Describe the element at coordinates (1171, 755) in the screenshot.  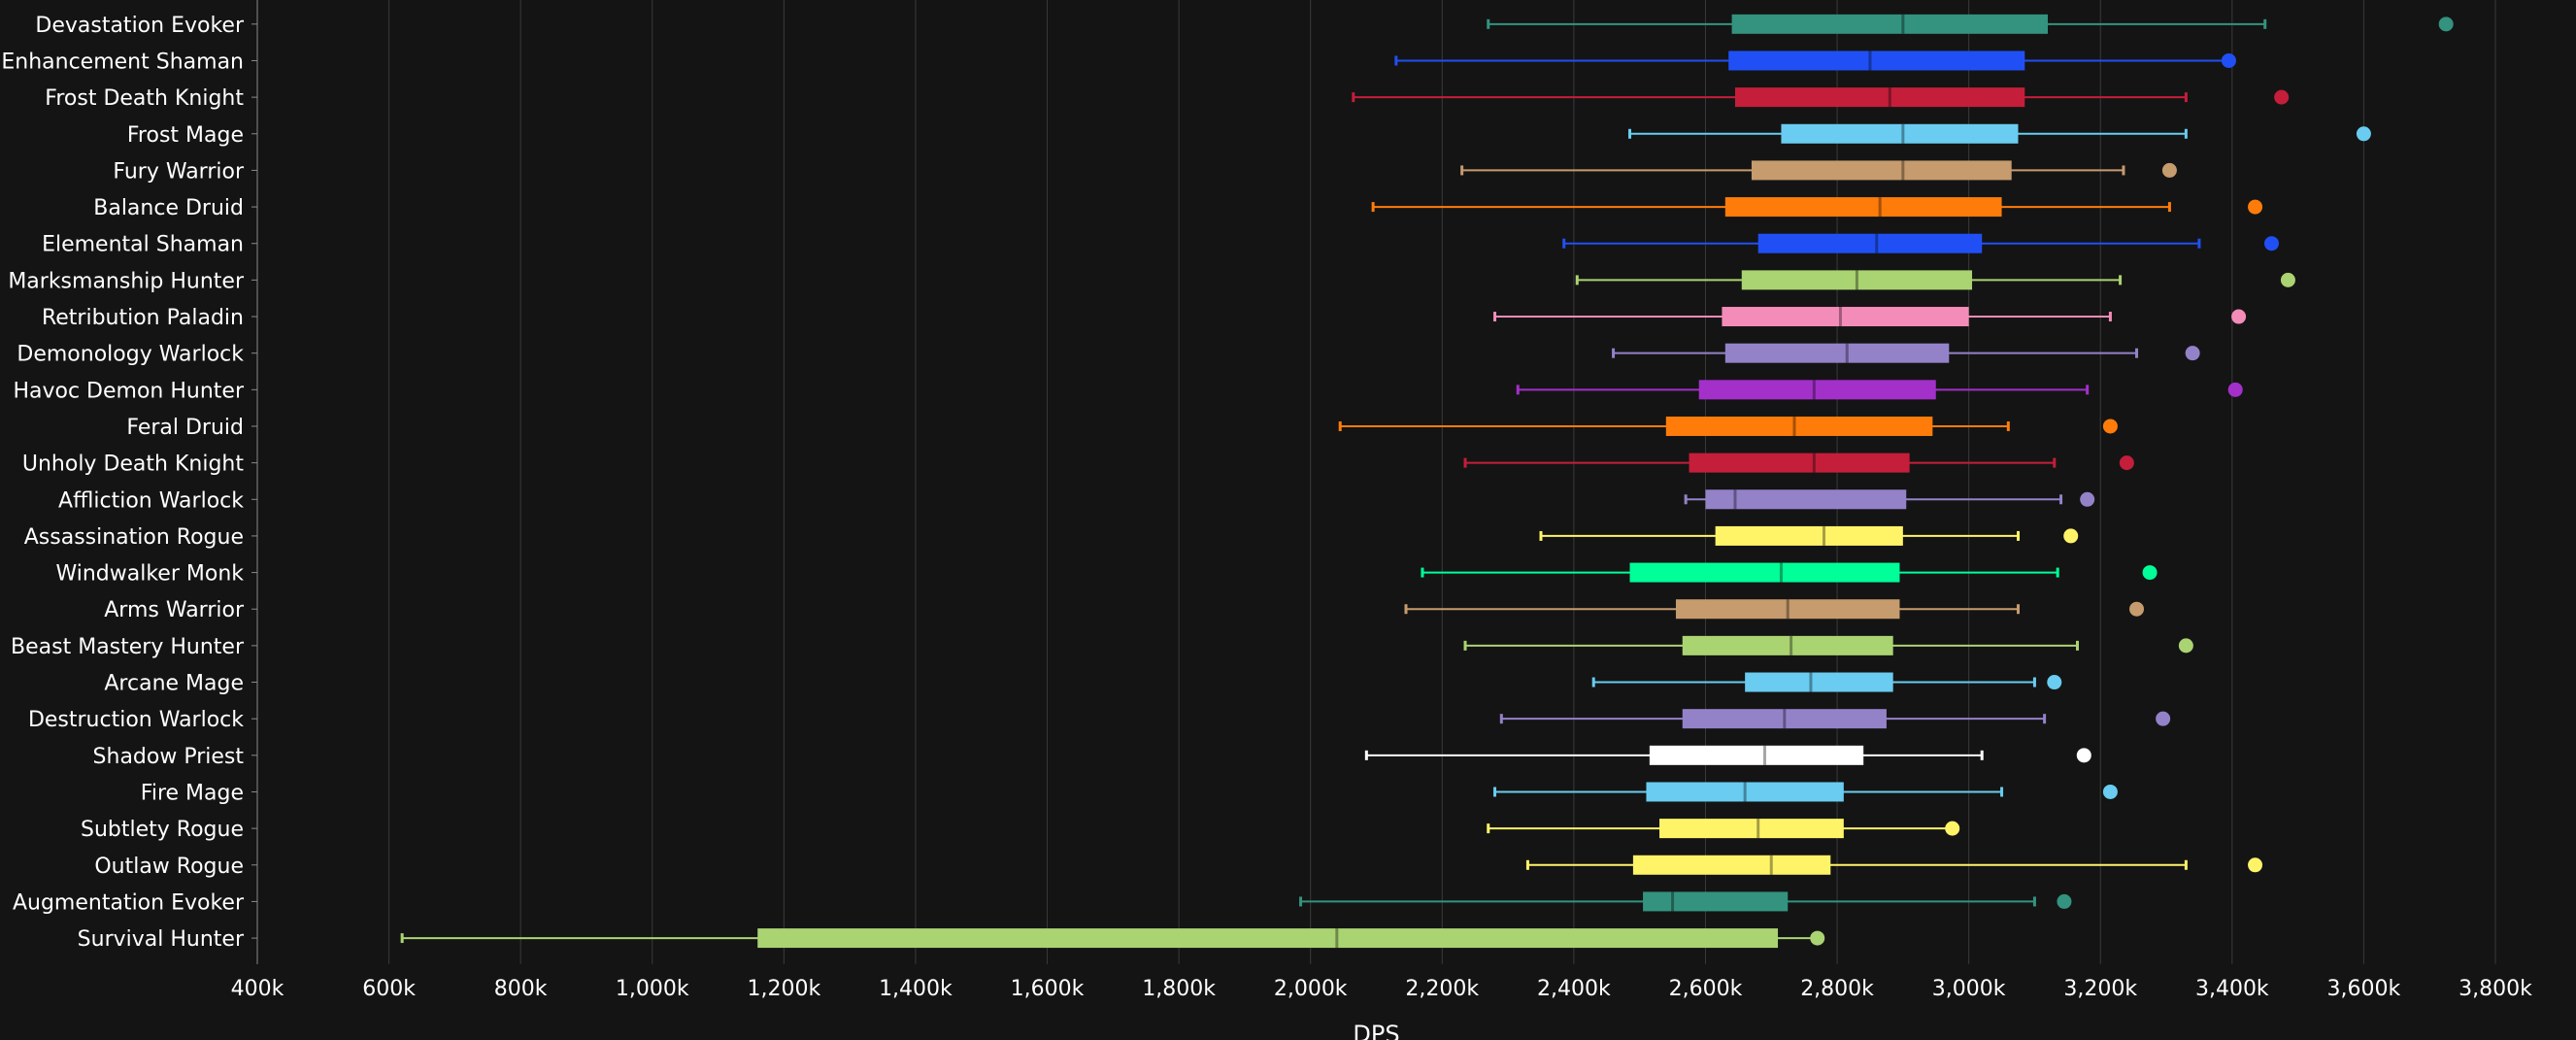
I see `box-shadow-priest` at that location.